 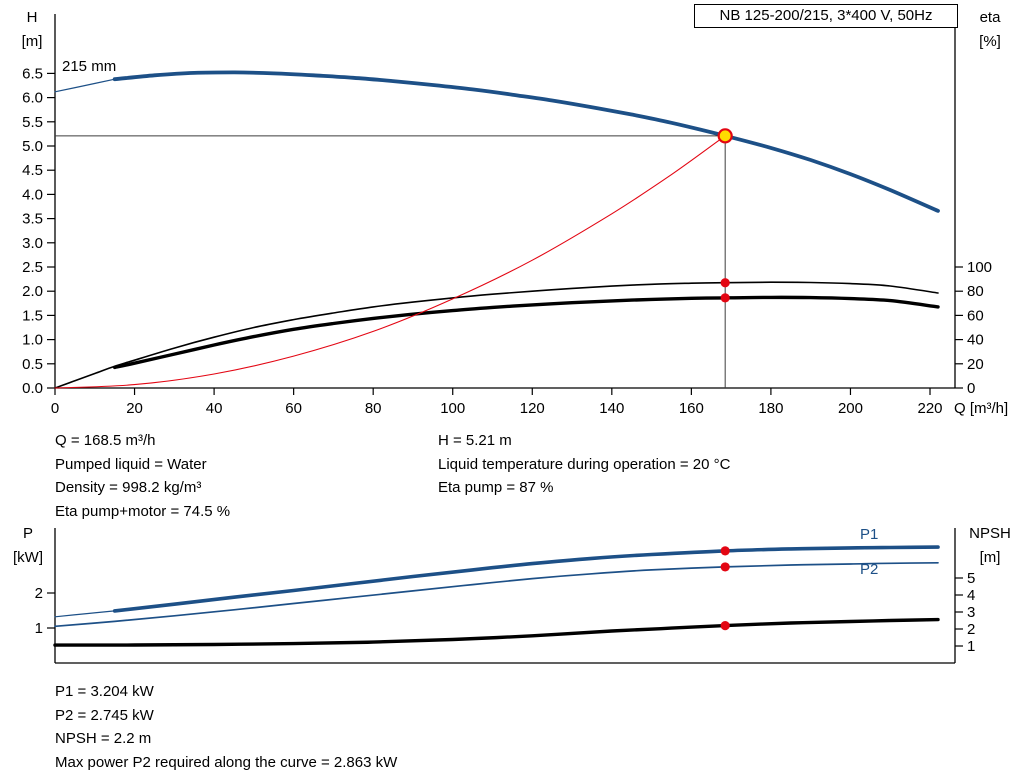 I want to click on y-left-tick-label: 1.5, so click(x=32, y=315).